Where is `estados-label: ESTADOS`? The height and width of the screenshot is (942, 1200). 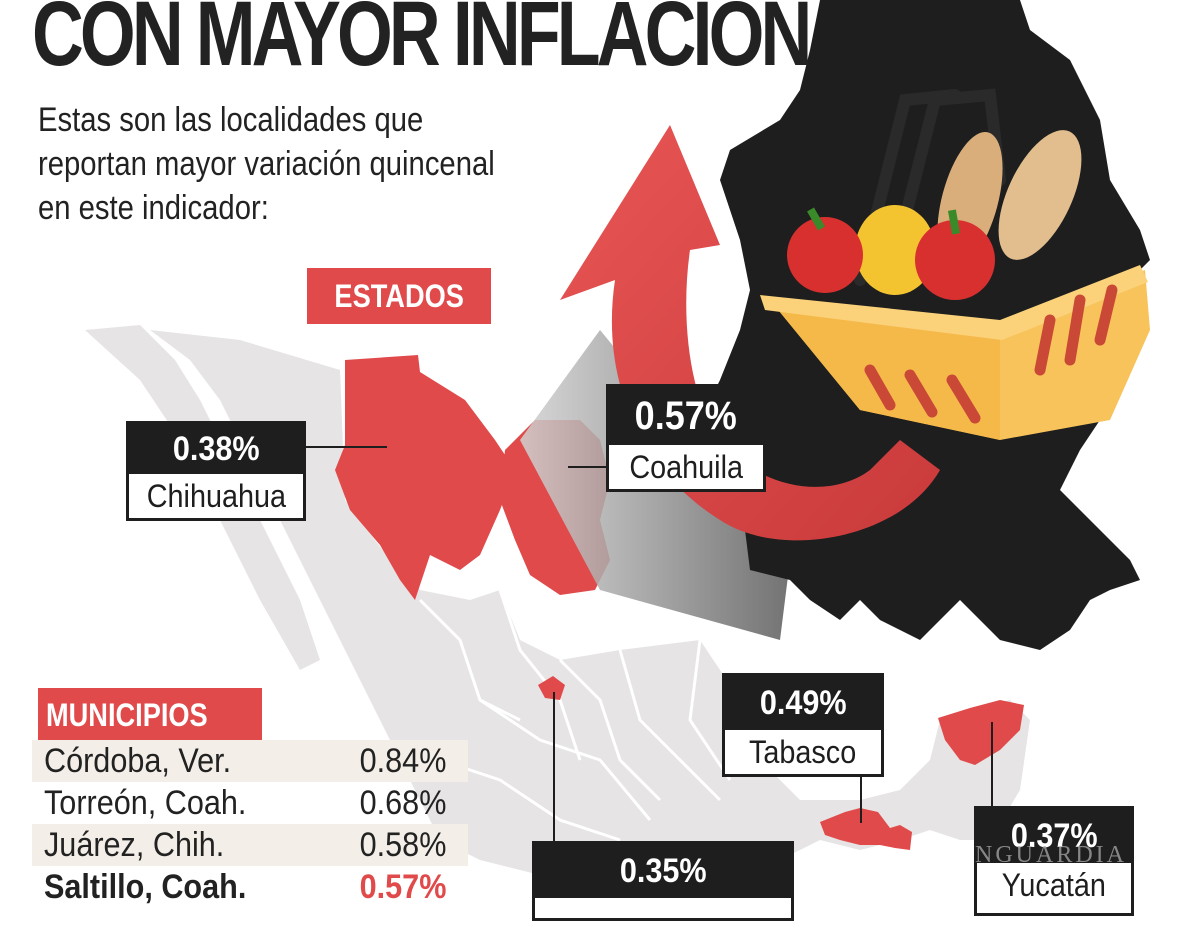 estados-label: ESTADOS is located at coordinates (399, 296).